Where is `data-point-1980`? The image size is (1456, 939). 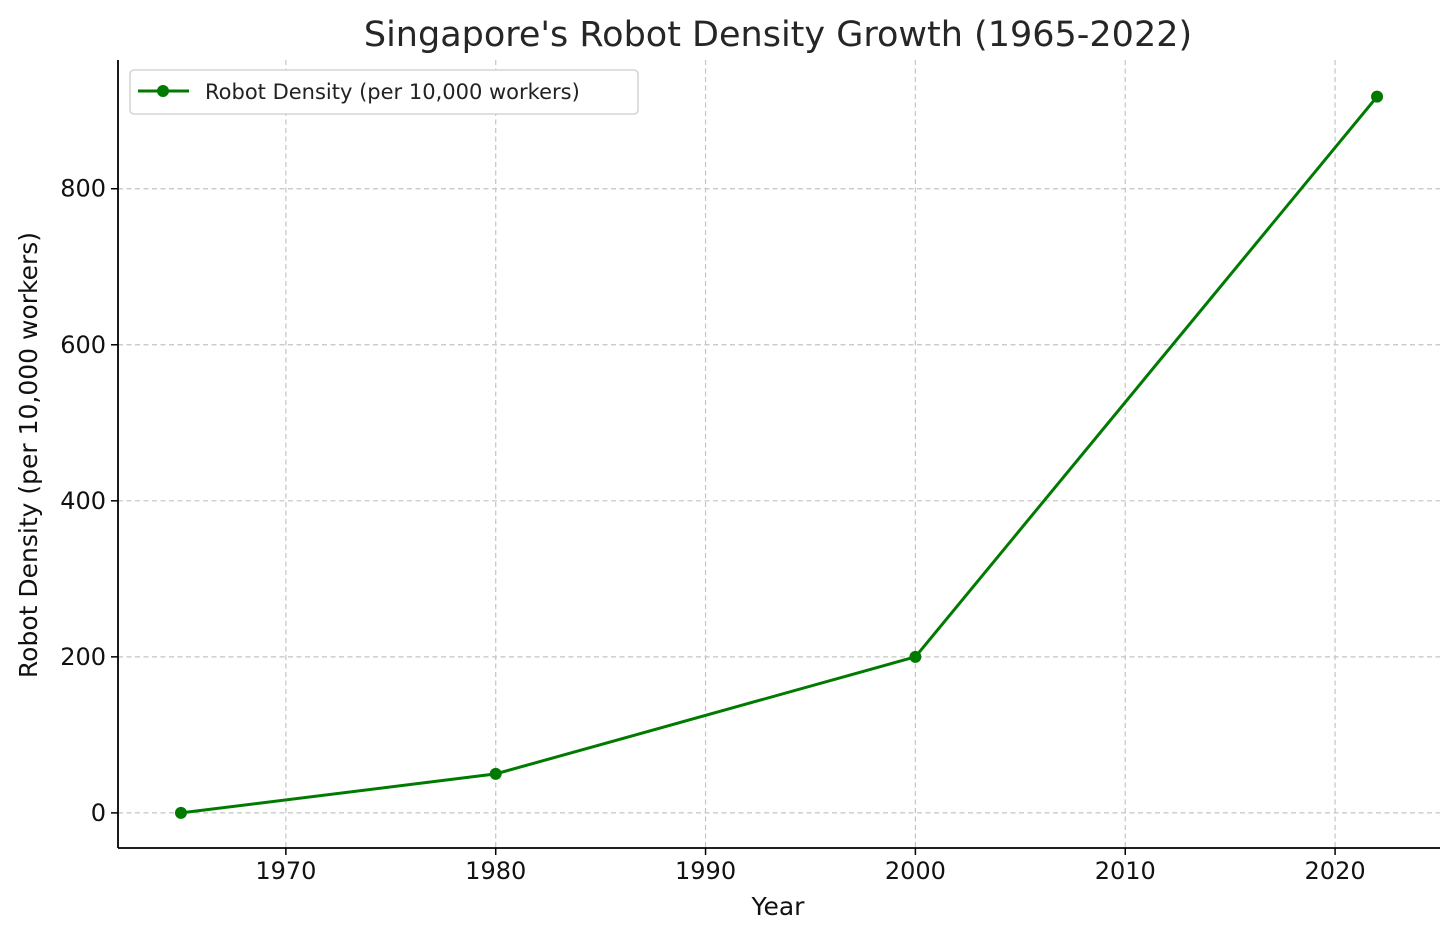 data-point-1980 is located at coordinates (495, 773).